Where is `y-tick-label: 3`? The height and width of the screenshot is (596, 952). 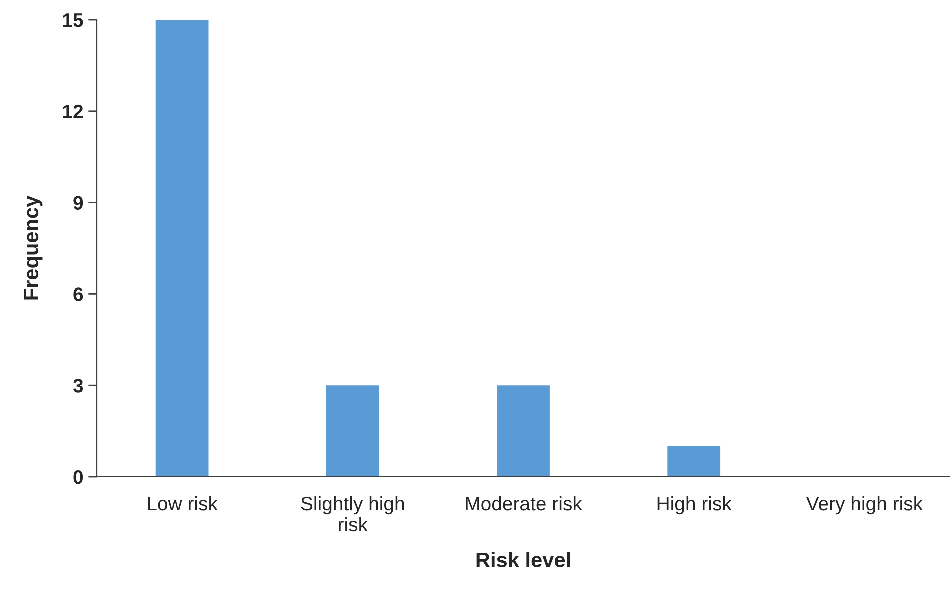
y-tick-label: 3 is located at coordinates (78, 386).